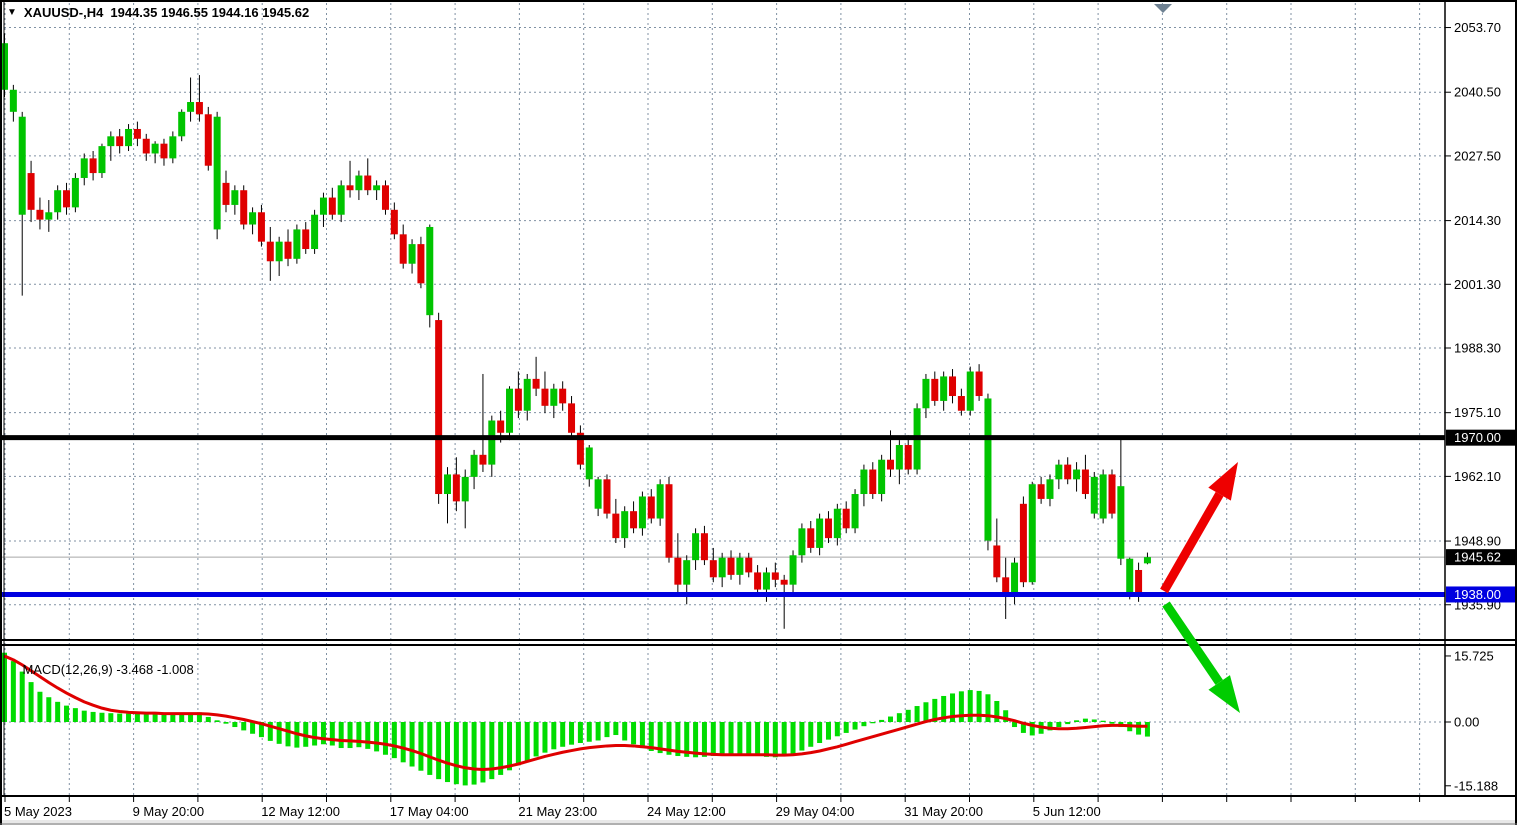 This screenshot has height=825, width=1517. I want to click on symbol-period-label: XAUUSD-,H4, so click(63, 12).